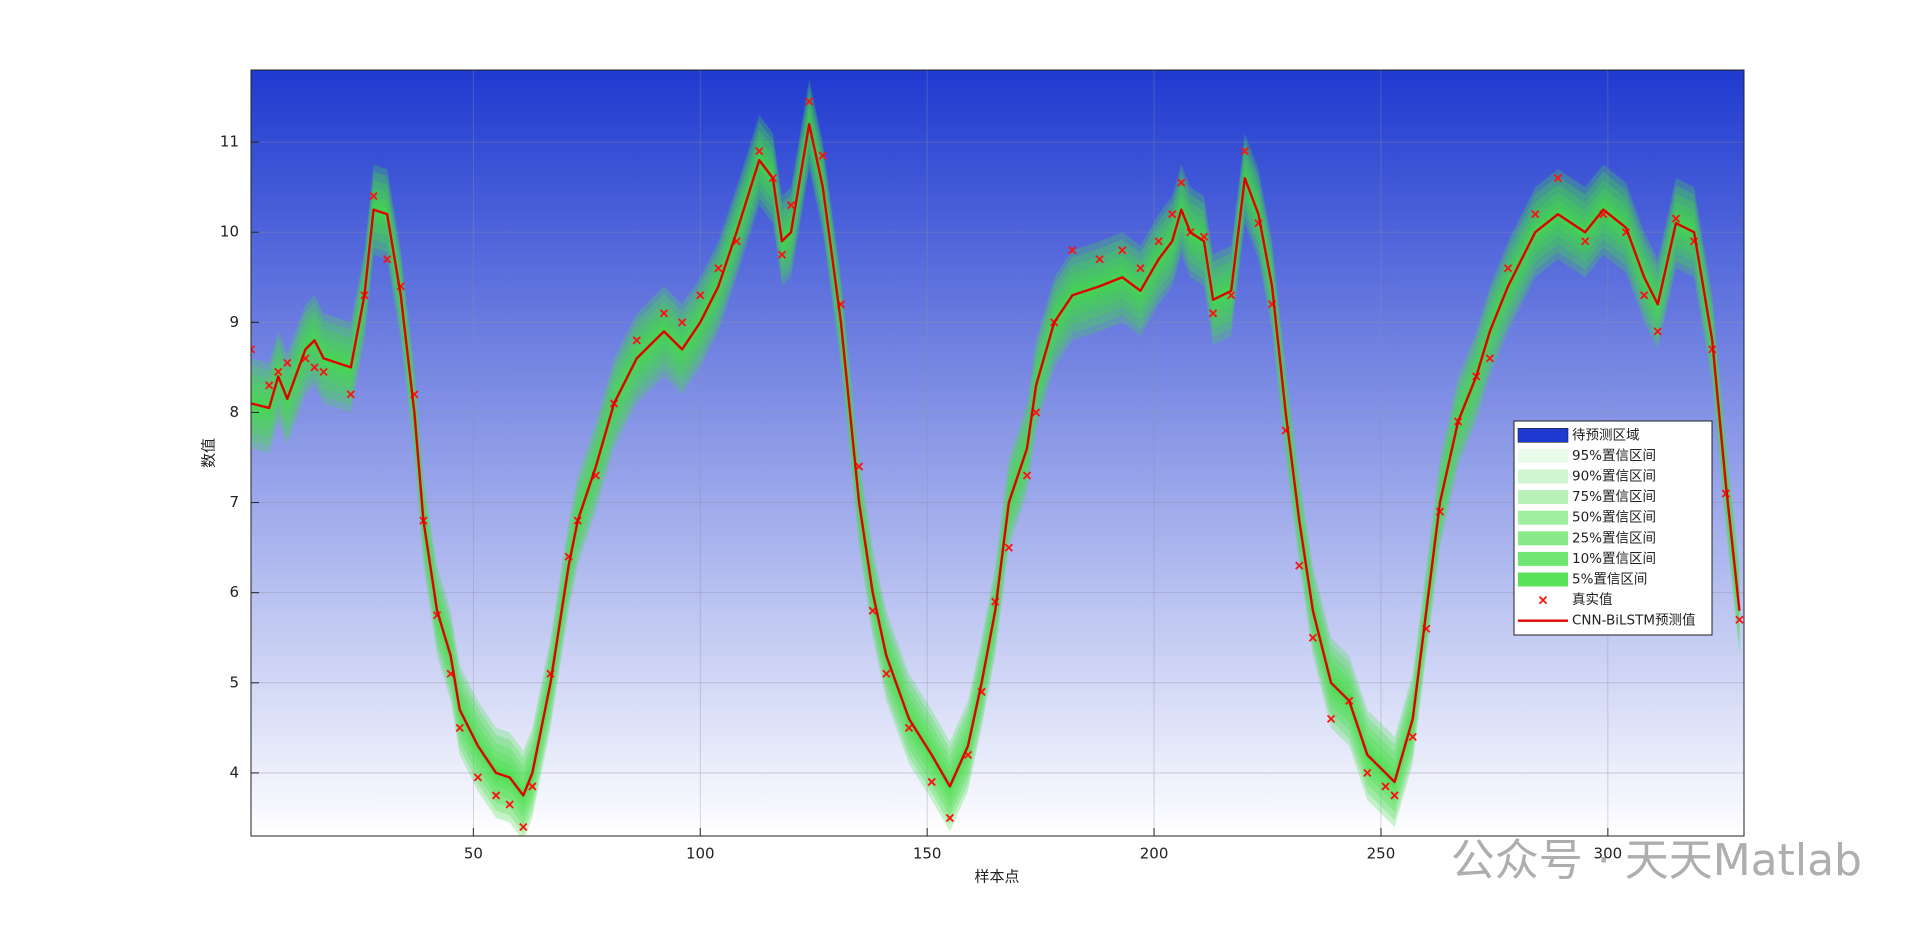 This screenshot has width=1920, height=941. I want to click on legend-label: 待预测区域, so click(1606, 435).